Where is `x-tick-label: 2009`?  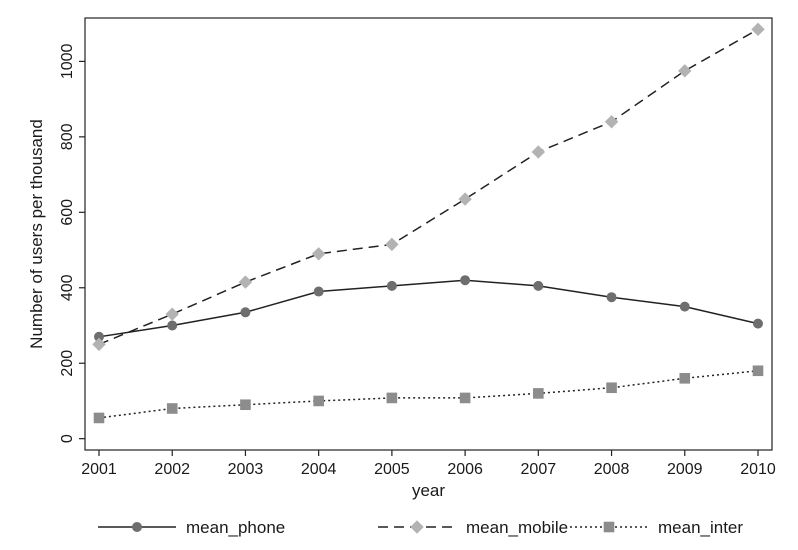
x-tick-label: 2009 is located at coordinates (685, 469).